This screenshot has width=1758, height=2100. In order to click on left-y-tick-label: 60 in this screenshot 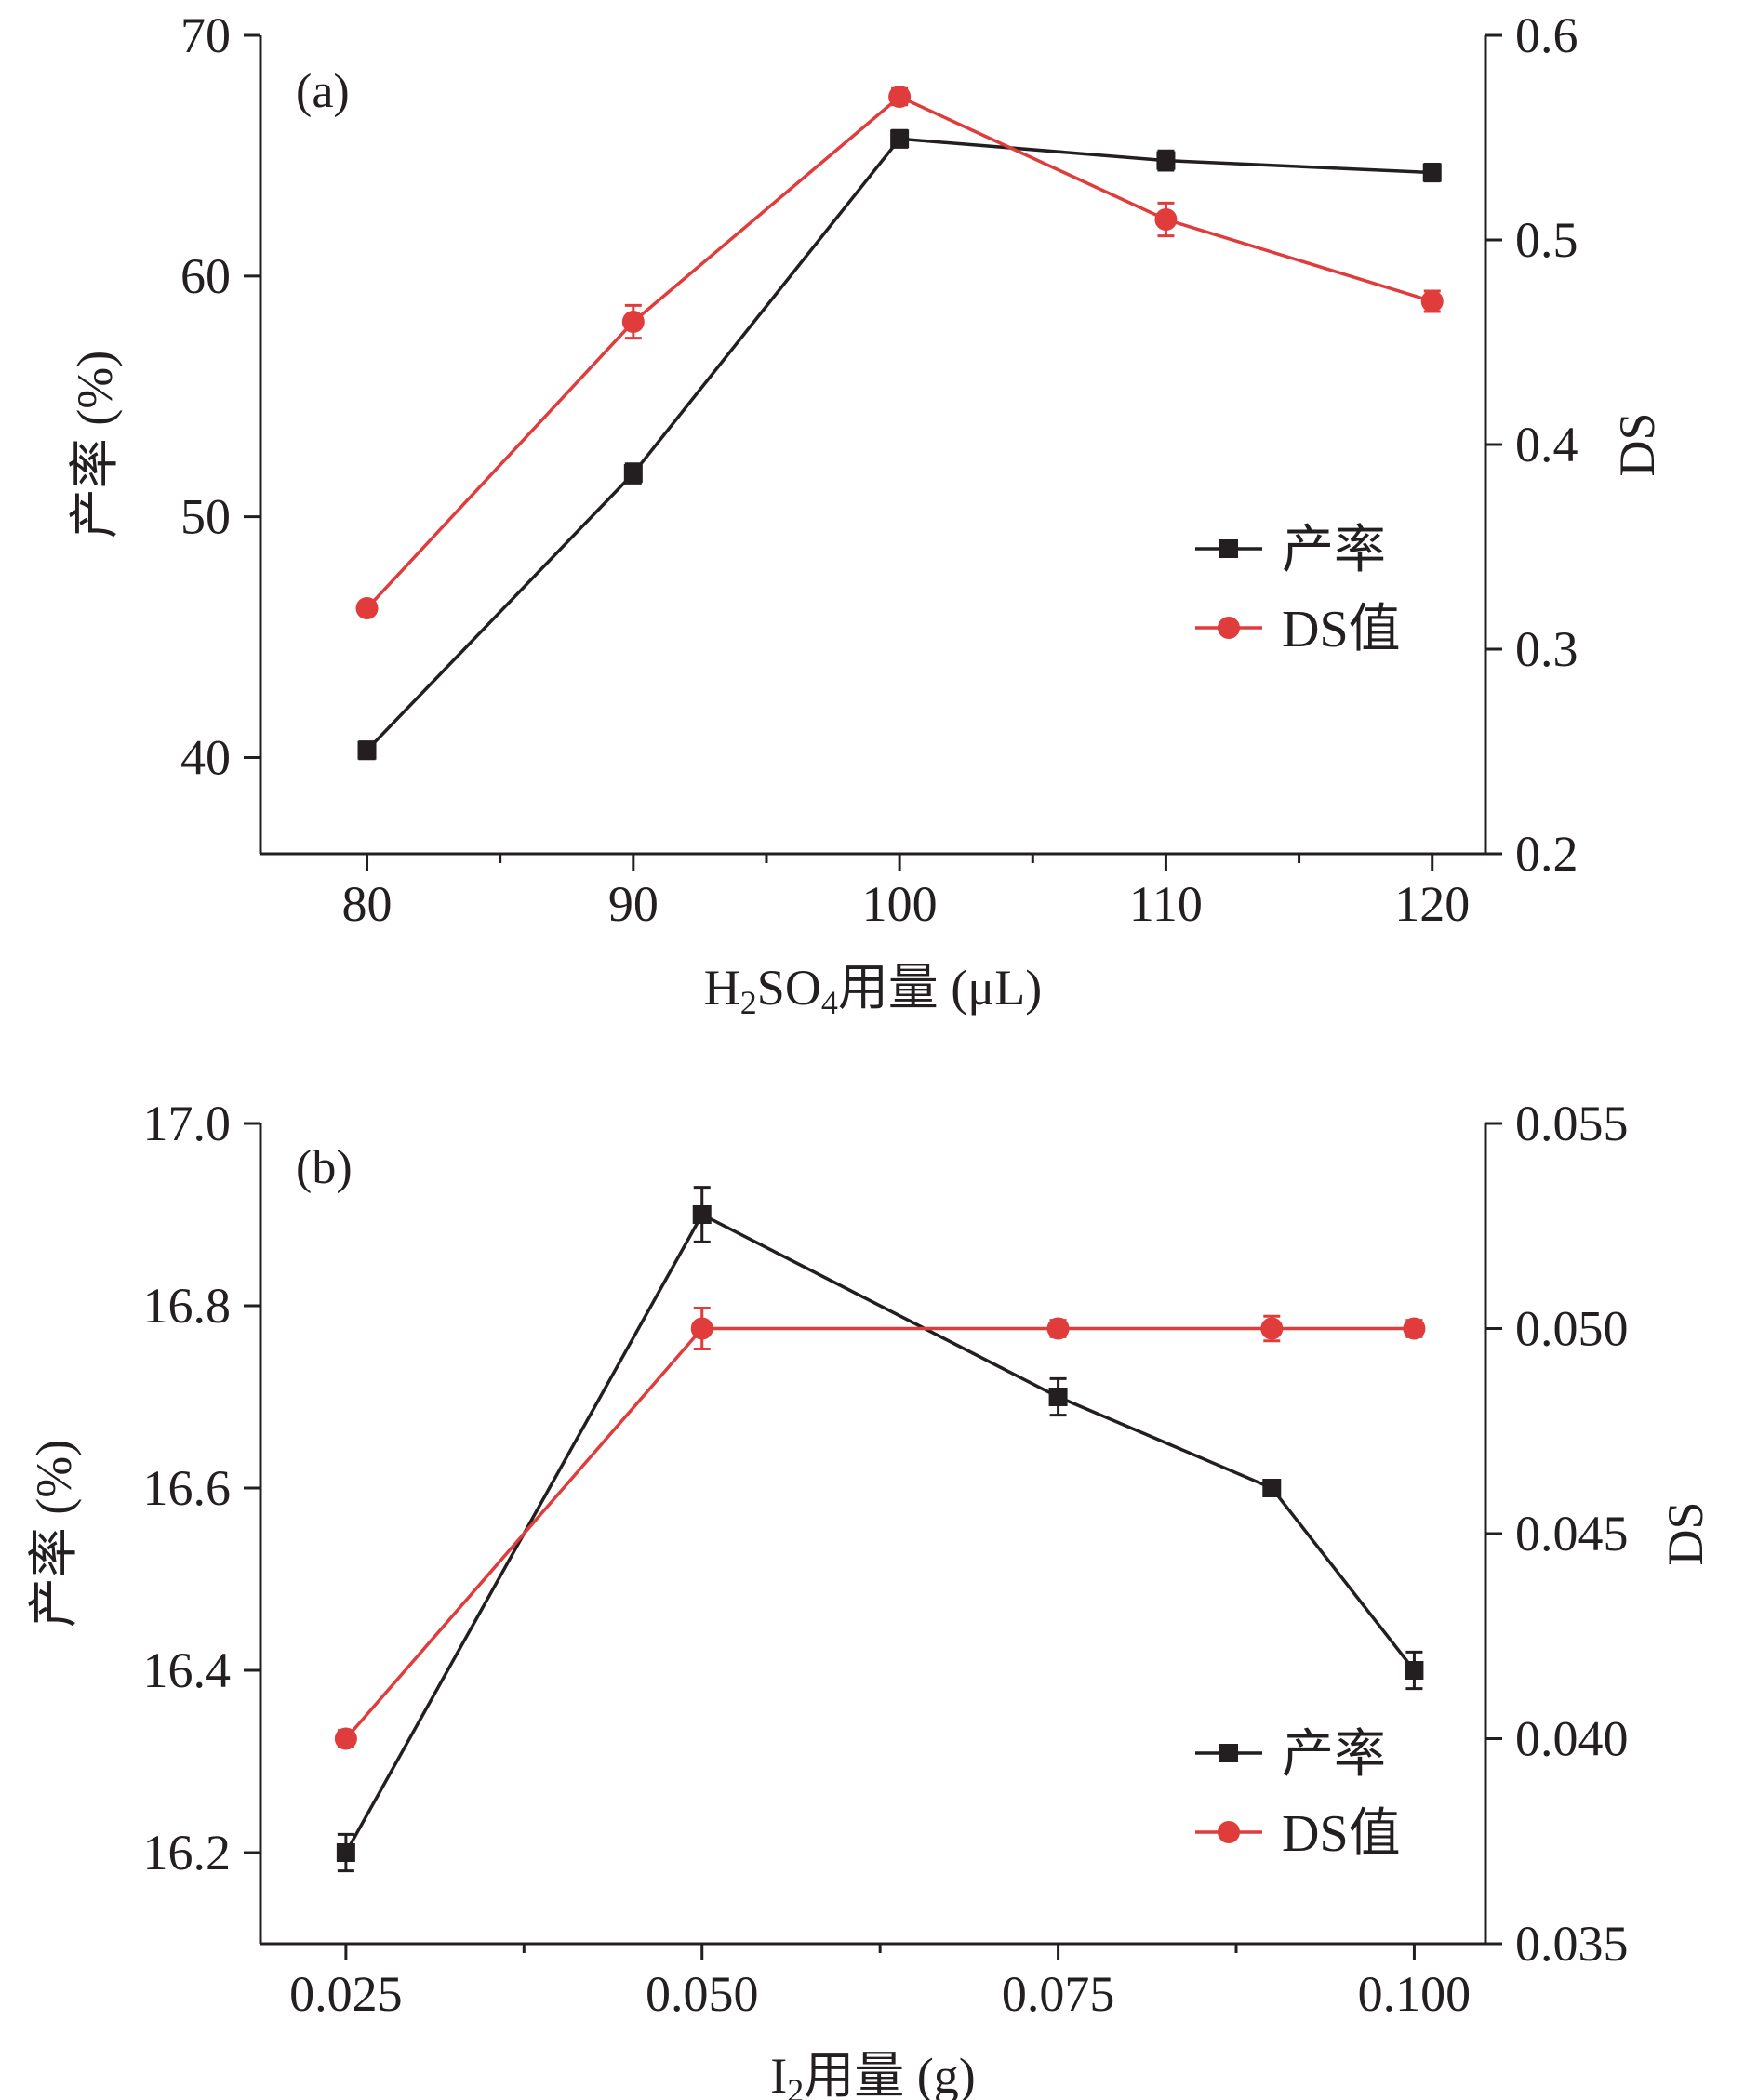, I will do `click(206, 276)`.